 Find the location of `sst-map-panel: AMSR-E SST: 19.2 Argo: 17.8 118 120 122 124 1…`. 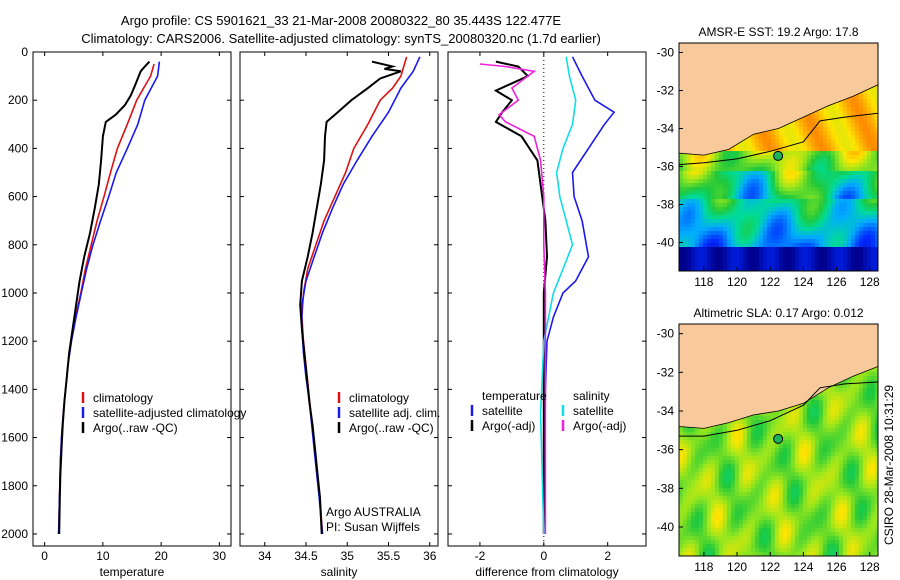

sst-map-panel: AMSR-E SST: 19.2 Argo: 17.8 118 120 122 124 1… is located at coordinates (768, 157).